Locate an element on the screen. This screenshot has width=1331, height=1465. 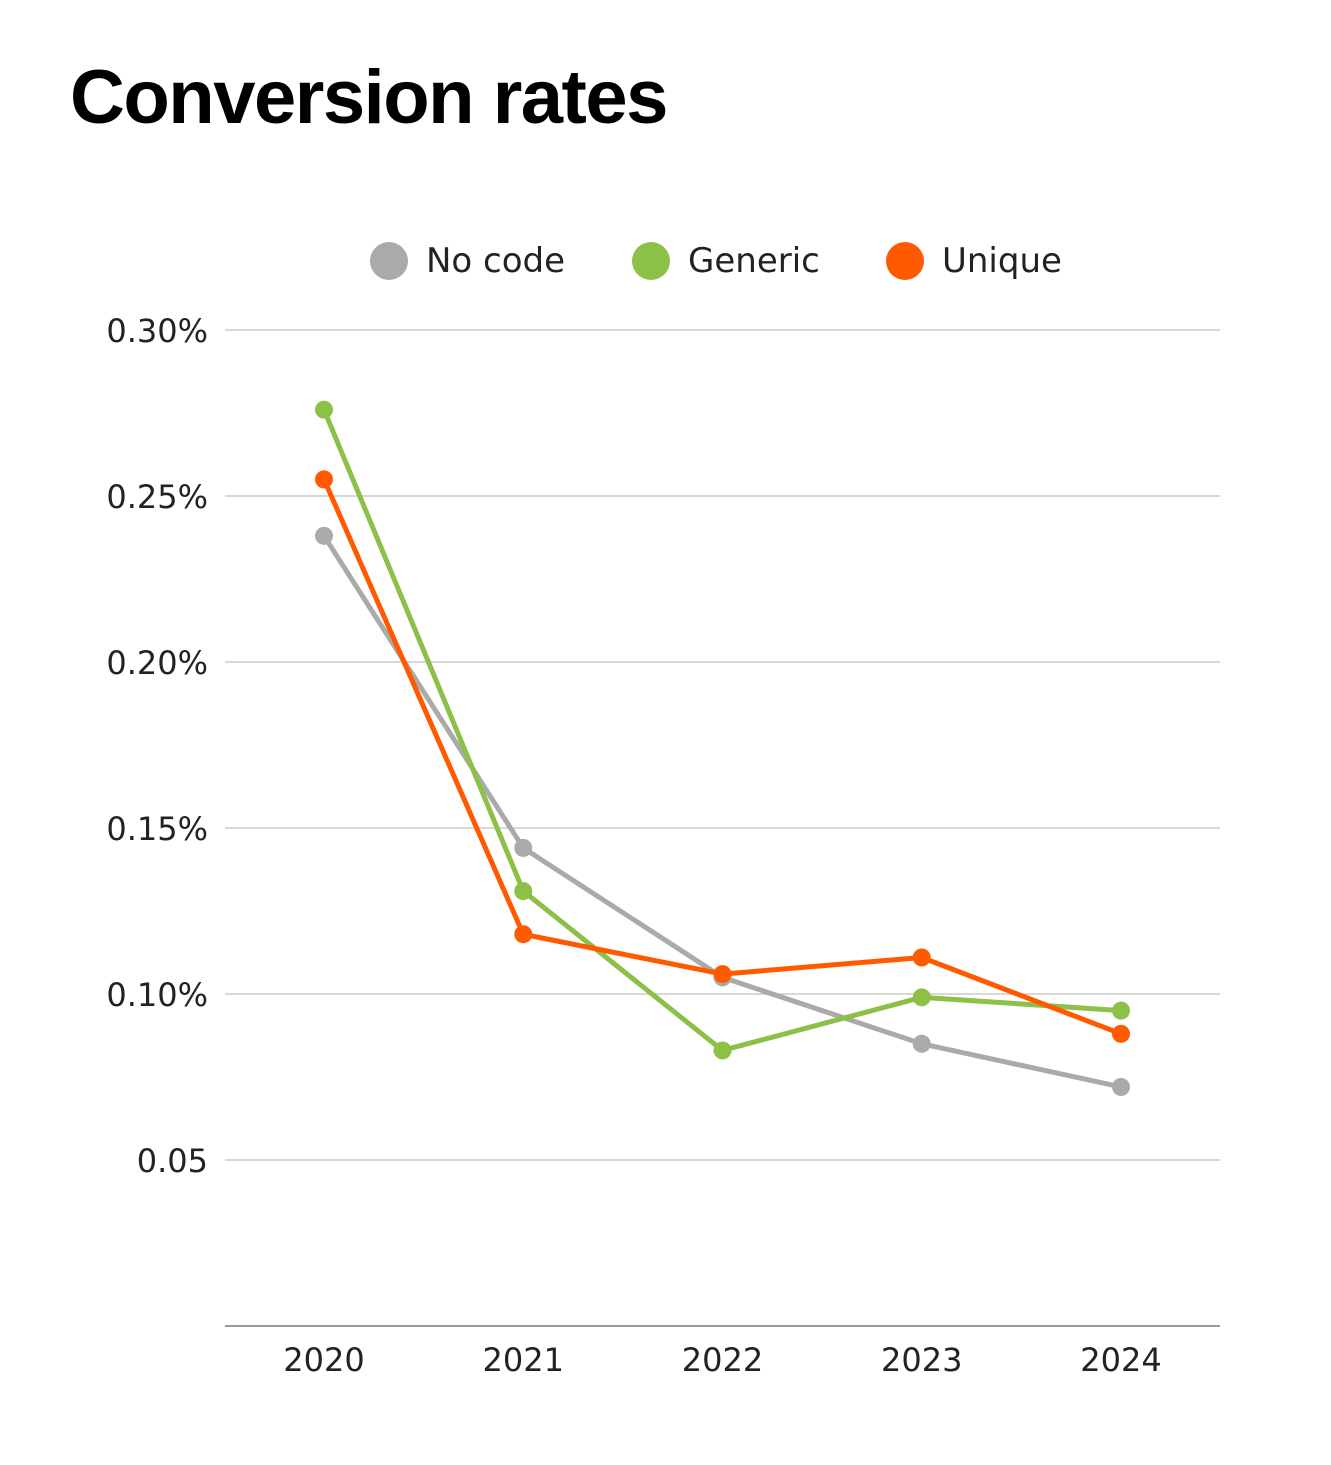
x-tick-label: 2022 is located at coordinates (722, 1360).